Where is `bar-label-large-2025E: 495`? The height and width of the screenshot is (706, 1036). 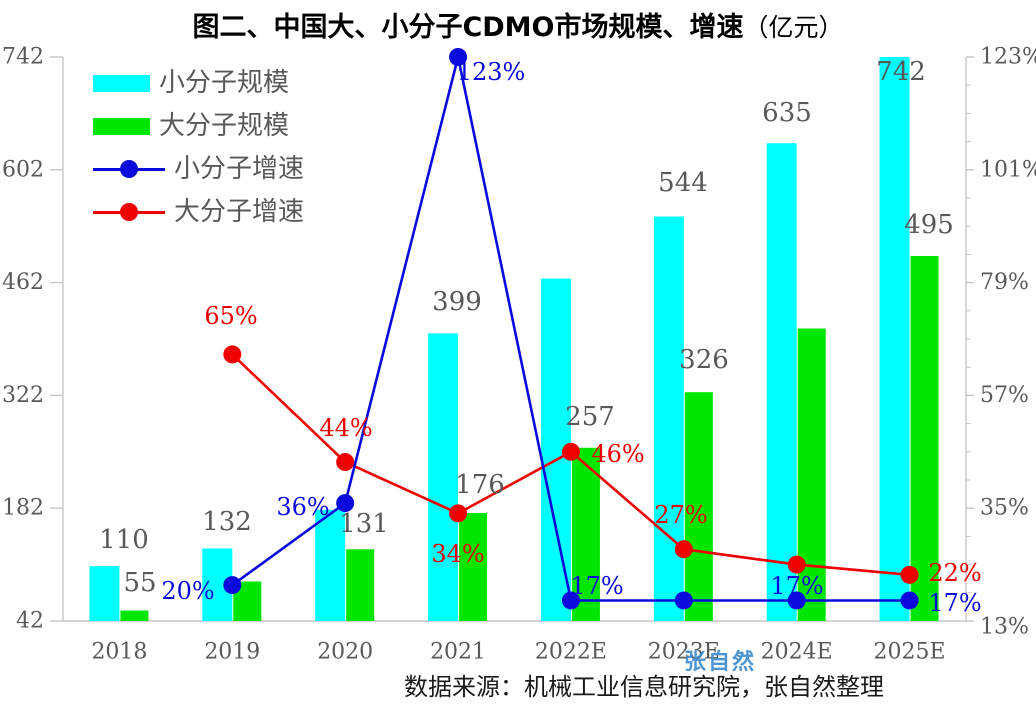 bar-label-large-2025E: 495 is located at coordinates (929, 225).